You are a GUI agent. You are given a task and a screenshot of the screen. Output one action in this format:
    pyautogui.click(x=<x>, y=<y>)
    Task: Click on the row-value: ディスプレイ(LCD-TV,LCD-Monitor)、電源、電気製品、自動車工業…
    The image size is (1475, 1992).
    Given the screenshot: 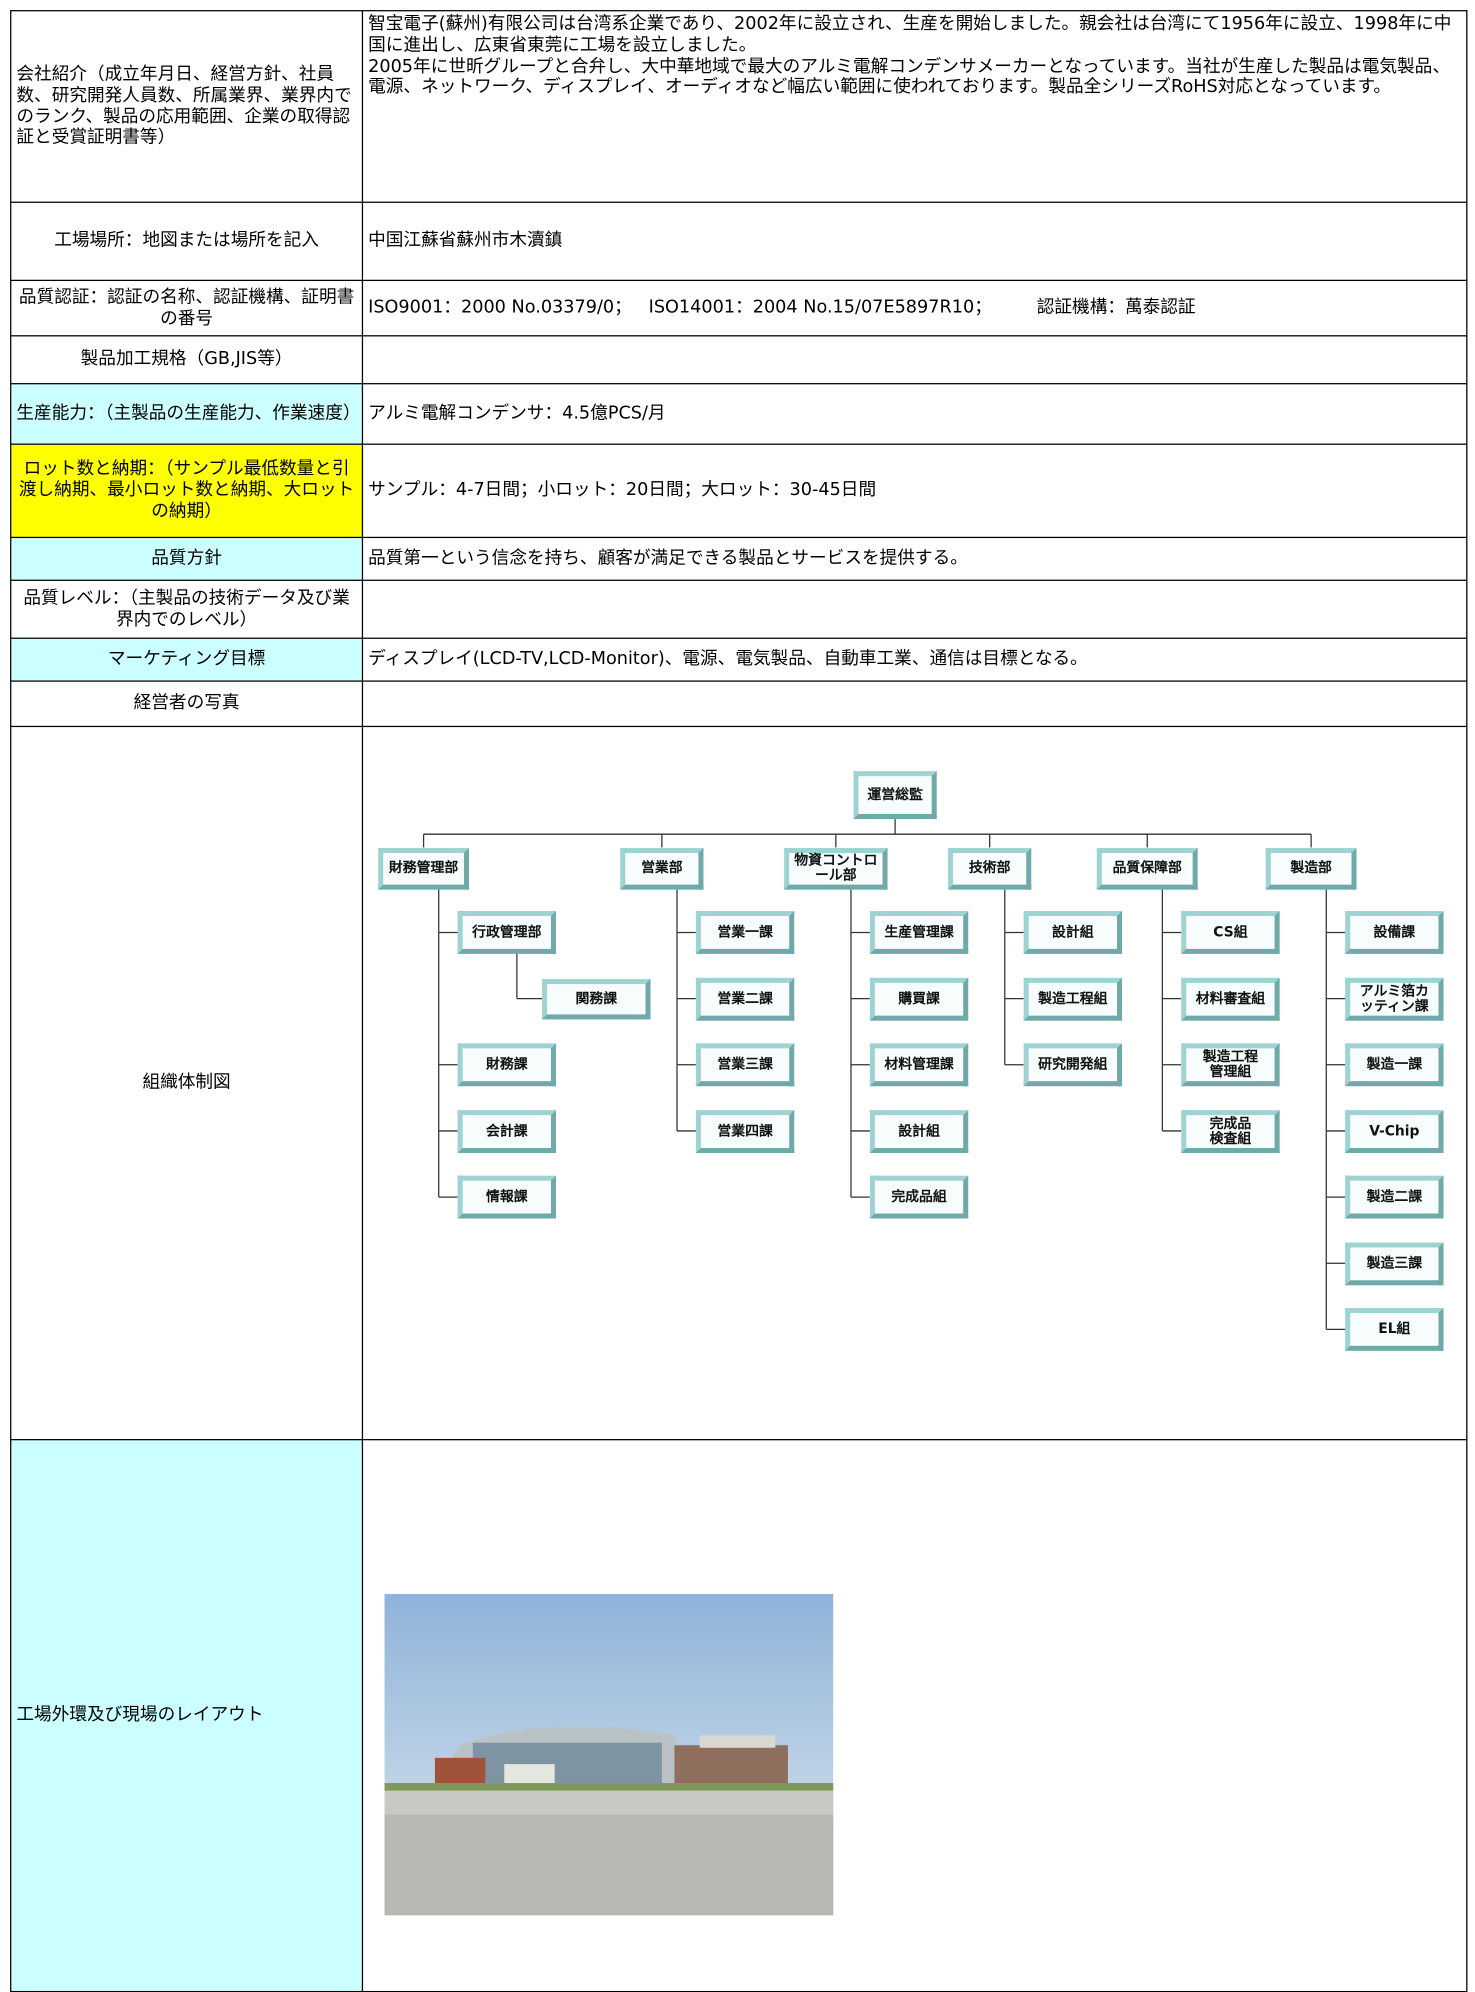 What is the action you would take?
    pyautogui.click(x=914, y=659)
    